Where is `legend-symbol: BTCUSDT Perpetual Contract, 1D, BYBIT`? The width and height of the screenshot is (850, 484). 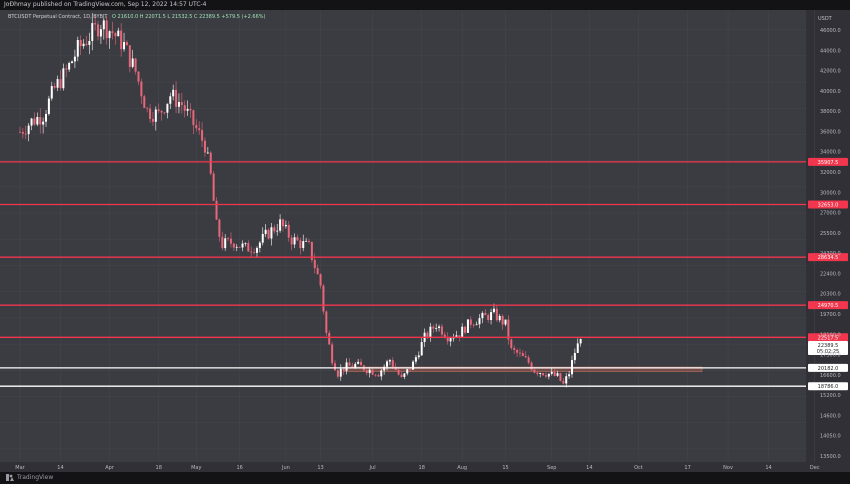 legend-symbol: BTCUSDT Perpetual Contract, 1D, BYBIT is located at coordinates (58, 17).